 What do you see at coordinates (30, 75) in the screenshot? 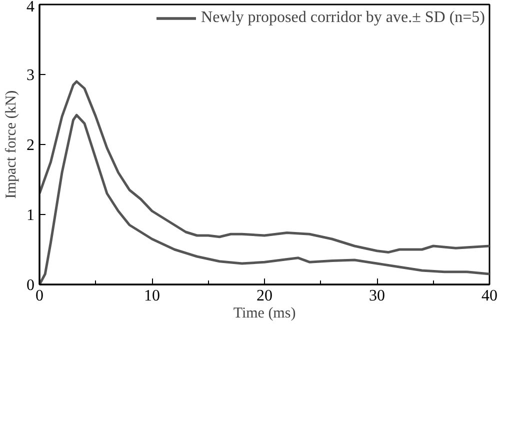
I see `y-tick-label: 3` at bounding box center [30, 75].